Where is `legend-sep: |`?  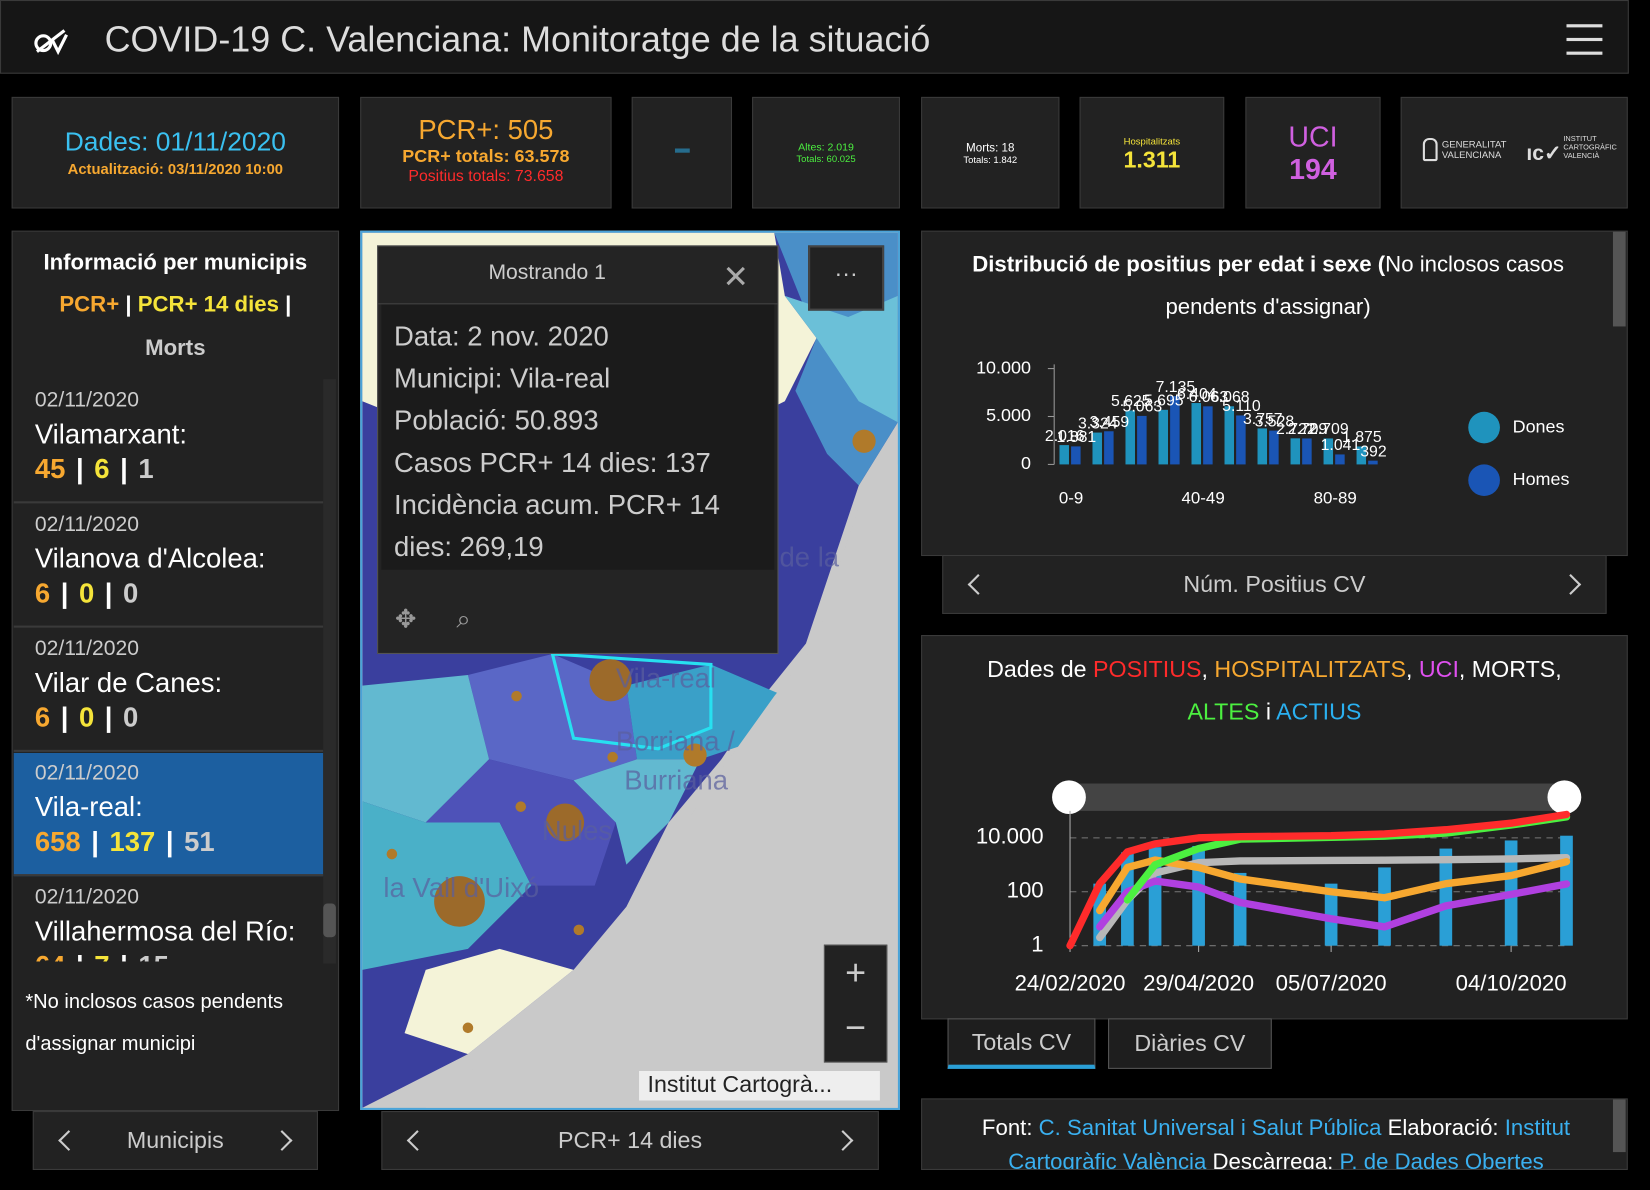
legend-sep: | is located at coordinates (288, 304).